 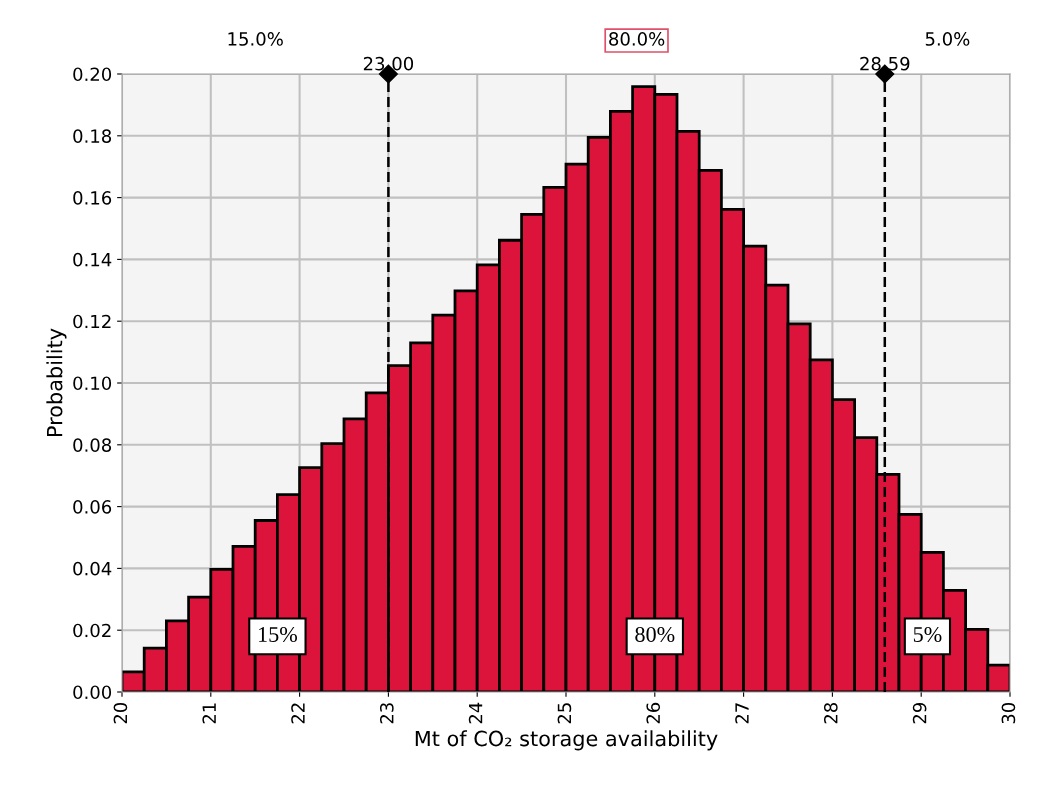 I want to click on x-tick-label: 23, so click(x=386, y=713).